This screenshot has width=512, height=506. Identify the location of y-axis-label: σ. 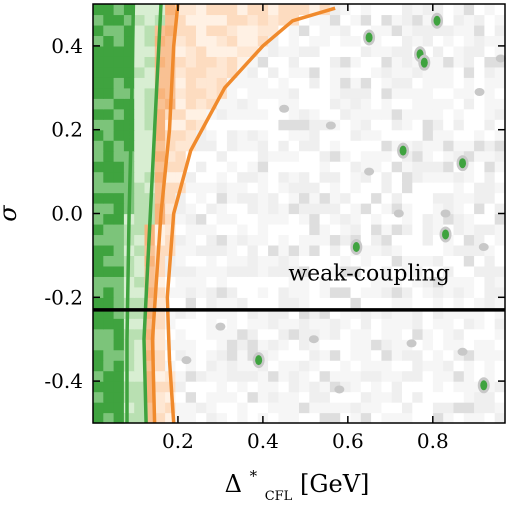
(11, 213).